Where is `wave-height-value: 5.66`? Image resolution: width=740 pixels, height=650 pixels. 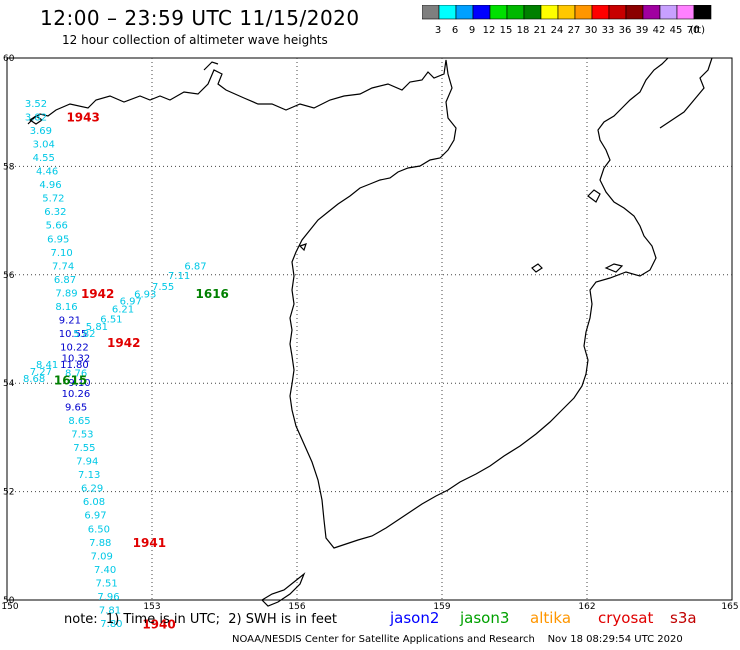 wave-height-value: 5.66 is located at coordinates (57, 226).